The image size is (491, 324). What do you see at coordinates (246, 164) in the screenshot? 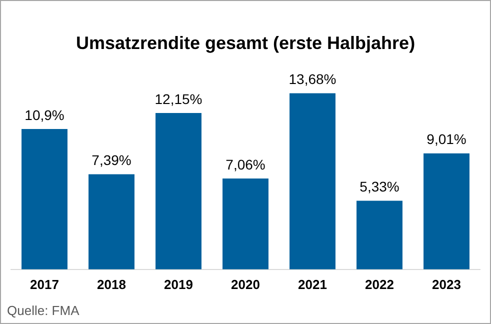
I see `data-label: 7,06%` at bounding box center [246, 164].